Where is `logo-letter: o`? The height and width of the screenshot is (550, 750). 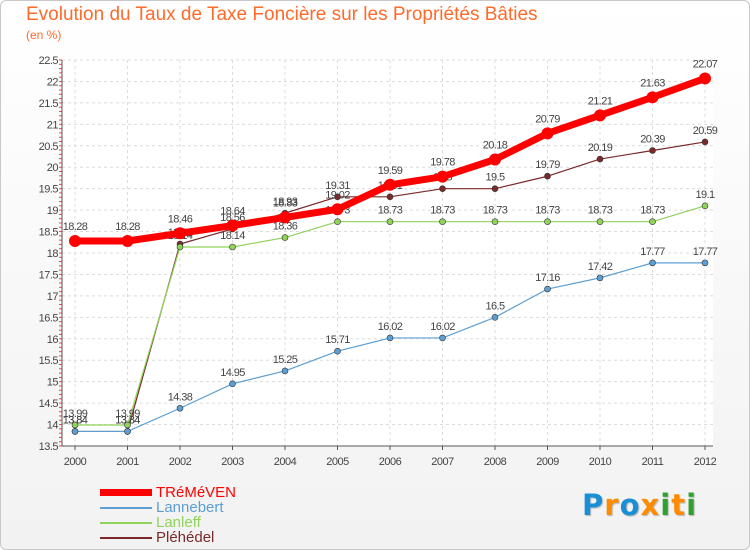 logo-letter: o is located at coordinates (630, 505).